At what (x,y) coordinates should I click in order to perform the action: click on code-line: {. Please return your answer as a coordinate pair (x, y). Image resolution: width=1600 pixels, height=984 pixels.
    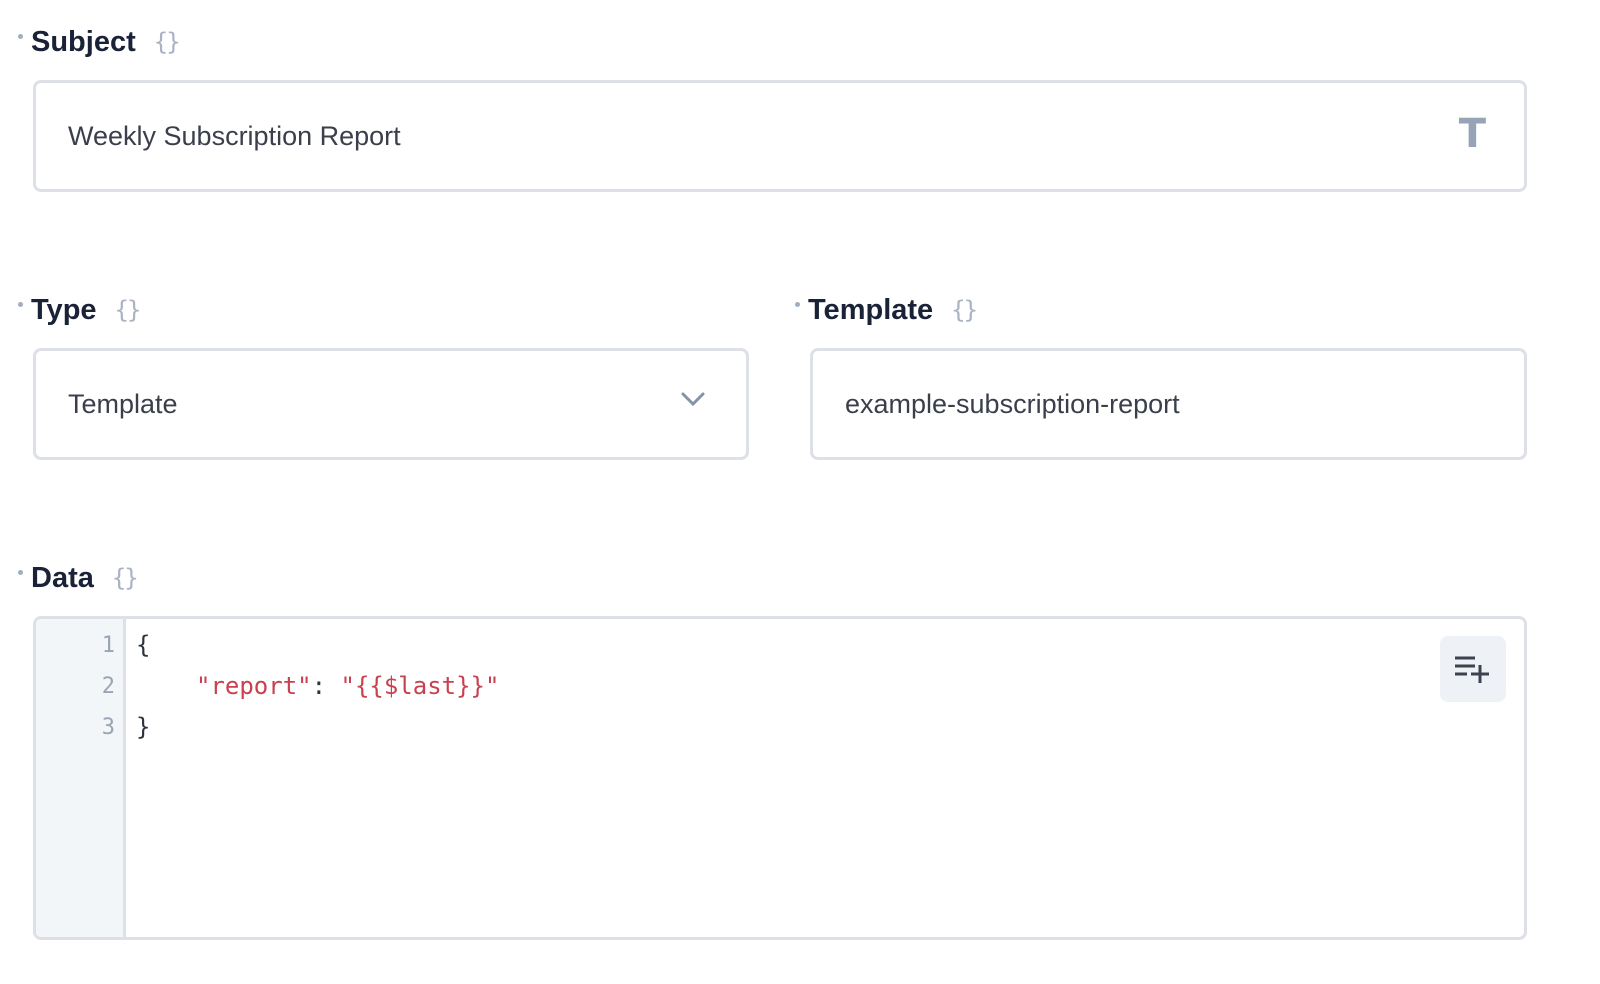
    Looking at the image, I should click on (143, 645).